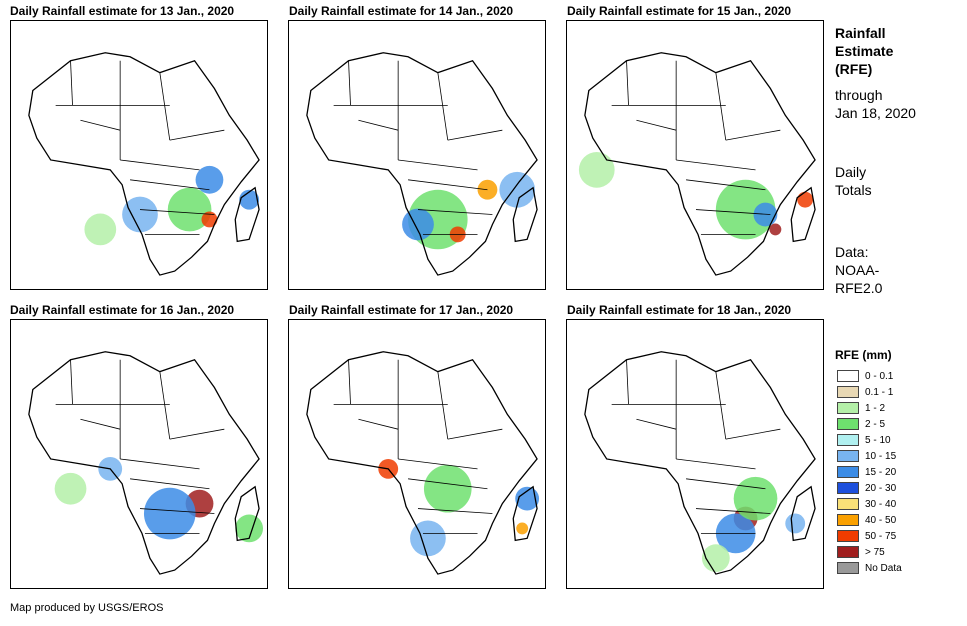 This screenshot has height=626, width=967. Describe the element at coordinates (87, 608) in the screenshot. I see `footer-credit: Map produced by USGS/EROS` at that location.